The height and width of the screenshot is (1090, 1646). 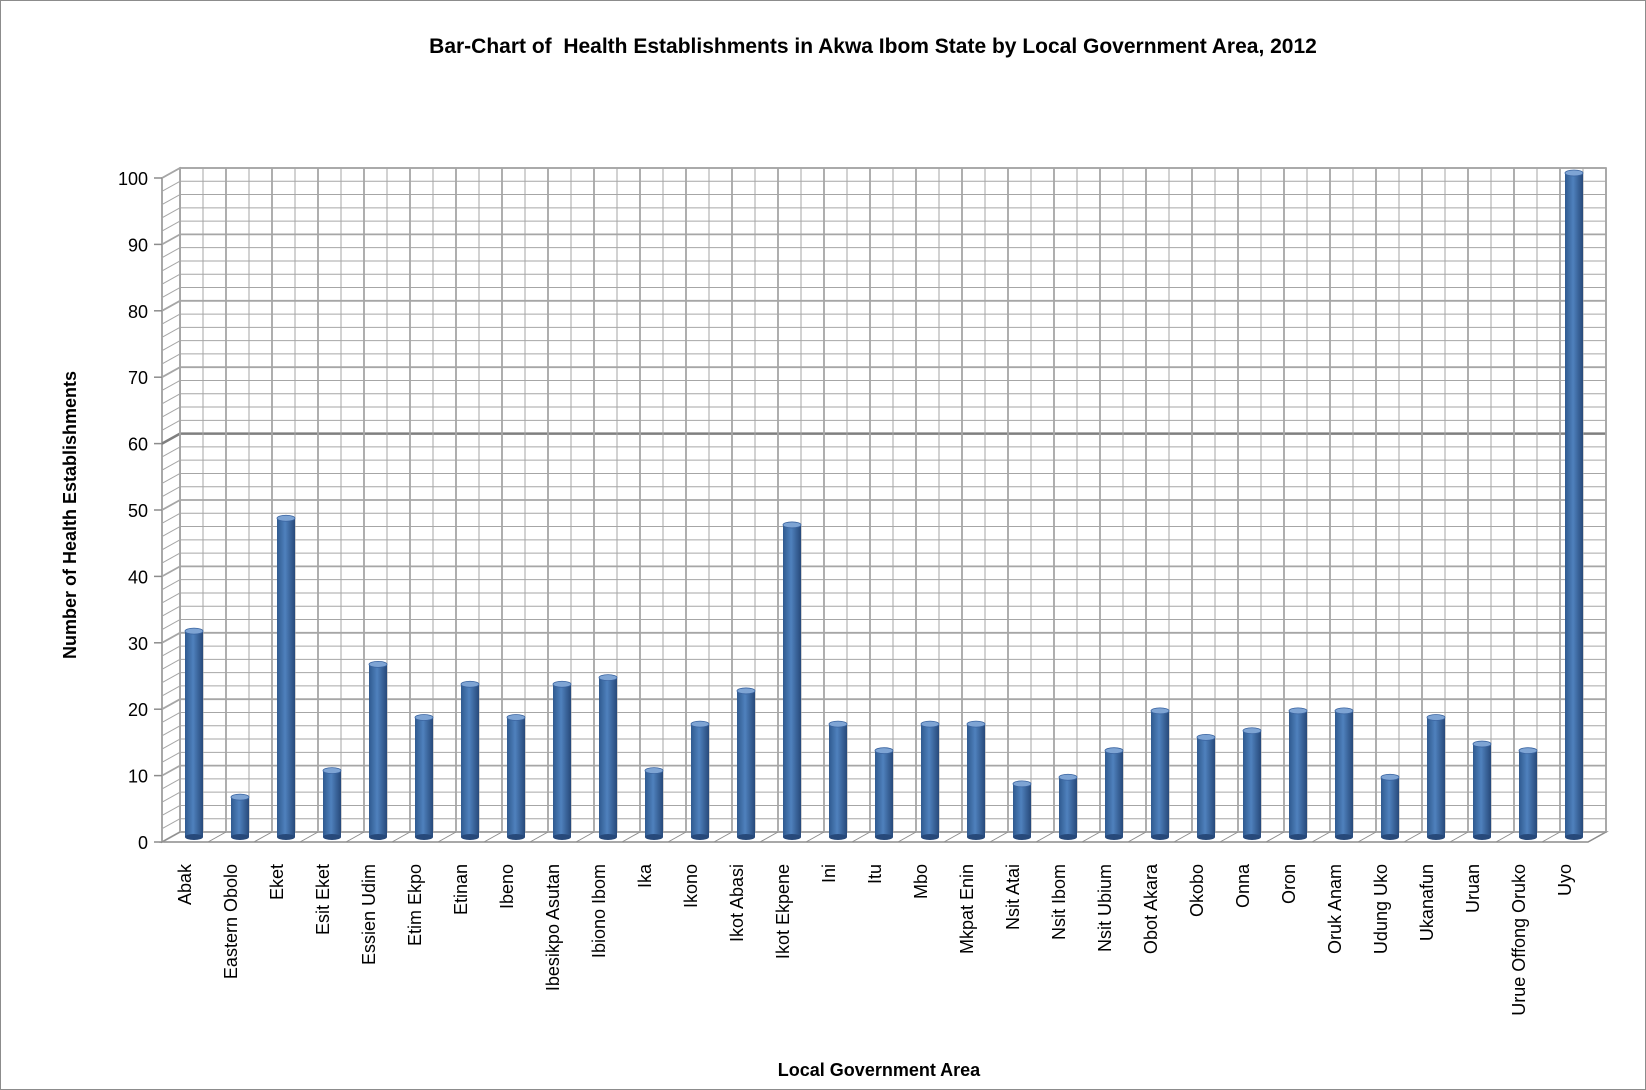 What do you see at coordinates (70, 515) in the screenshot?
I see `y-axis-title: Number of Health Establishments` at bounding box center [70, 515].